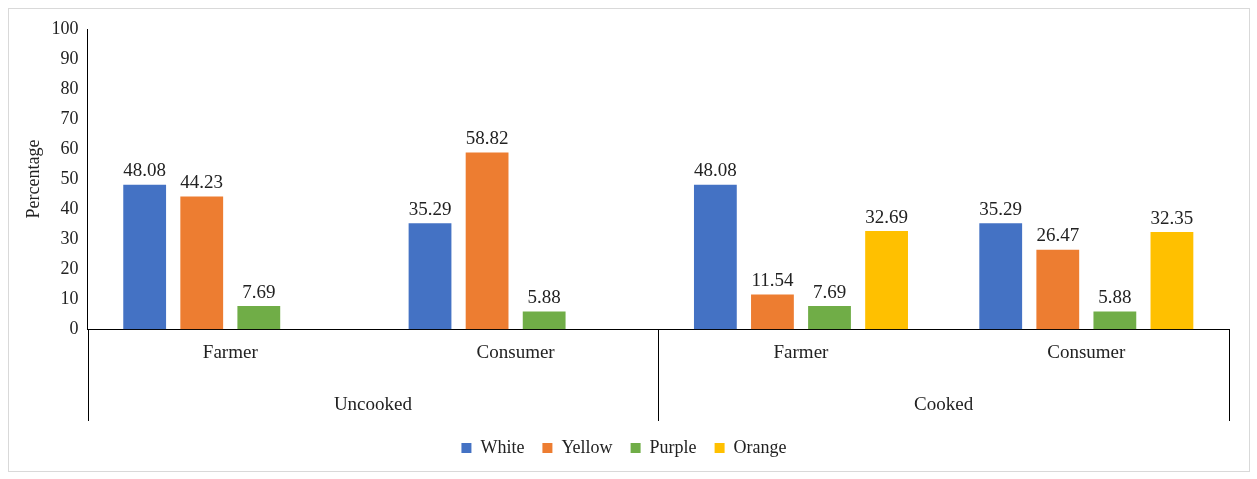 The height and width of the screenshot is (479, 1257). What do you see at coordinates (373, 404) in the screenshot?
I see `text: Uncooked` at bounding box center [373, 404].